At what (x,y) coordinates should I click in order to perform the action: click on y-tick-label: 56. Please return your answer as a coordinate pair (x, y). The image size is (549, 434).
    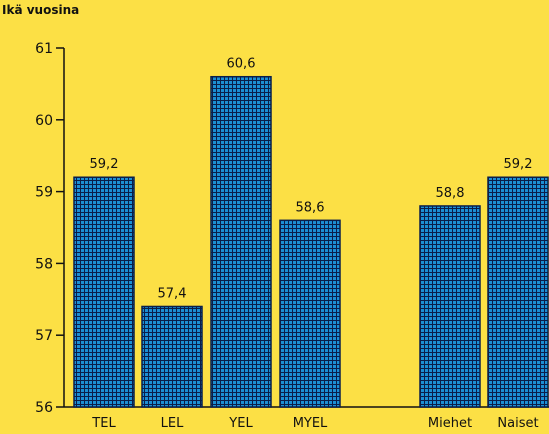
    Looking at the image, I should click on (44, 408).